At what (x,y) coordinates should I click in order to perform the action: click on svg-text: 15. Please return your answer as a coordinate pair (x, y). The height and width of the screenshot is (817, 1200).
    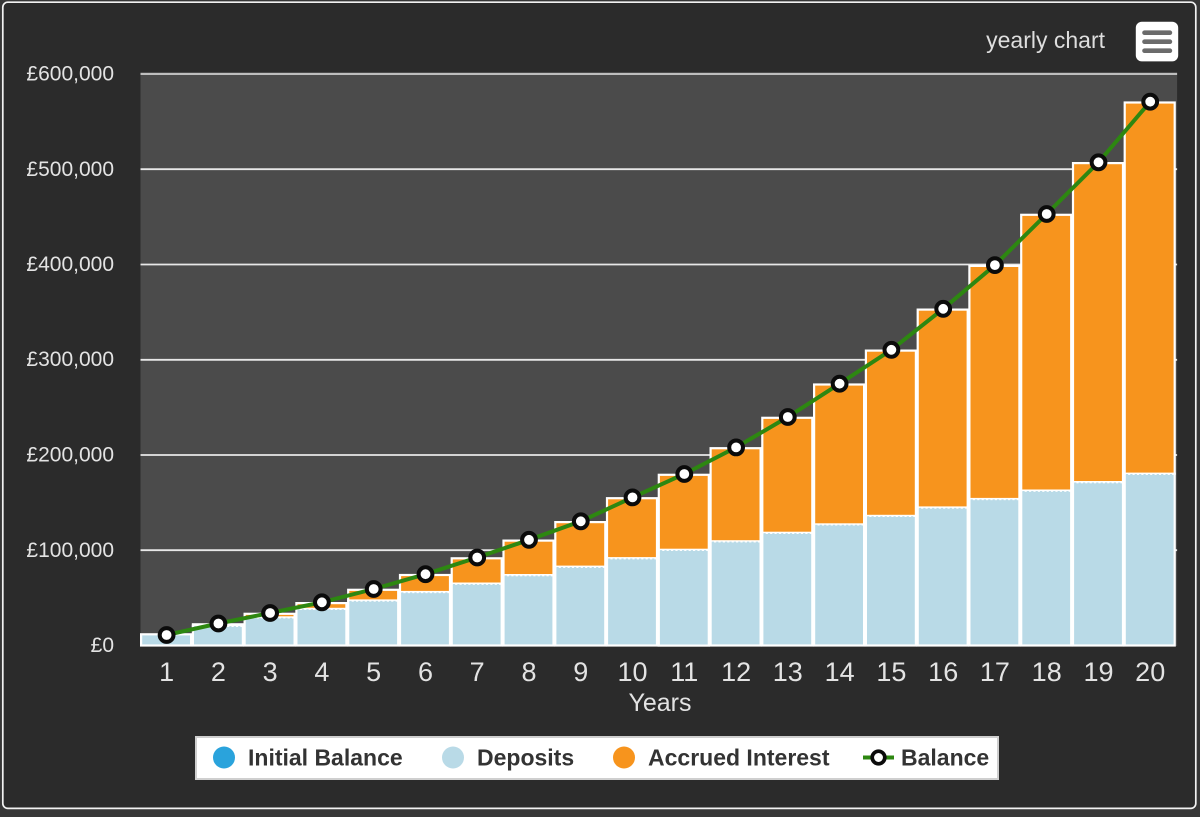
    Looking at the image, I should click on (891, 672).